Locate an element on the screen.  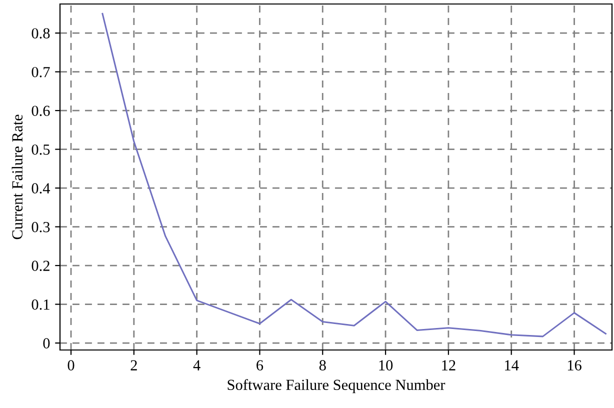
x-tick-label: 6 is located at coordinates (260, 365).